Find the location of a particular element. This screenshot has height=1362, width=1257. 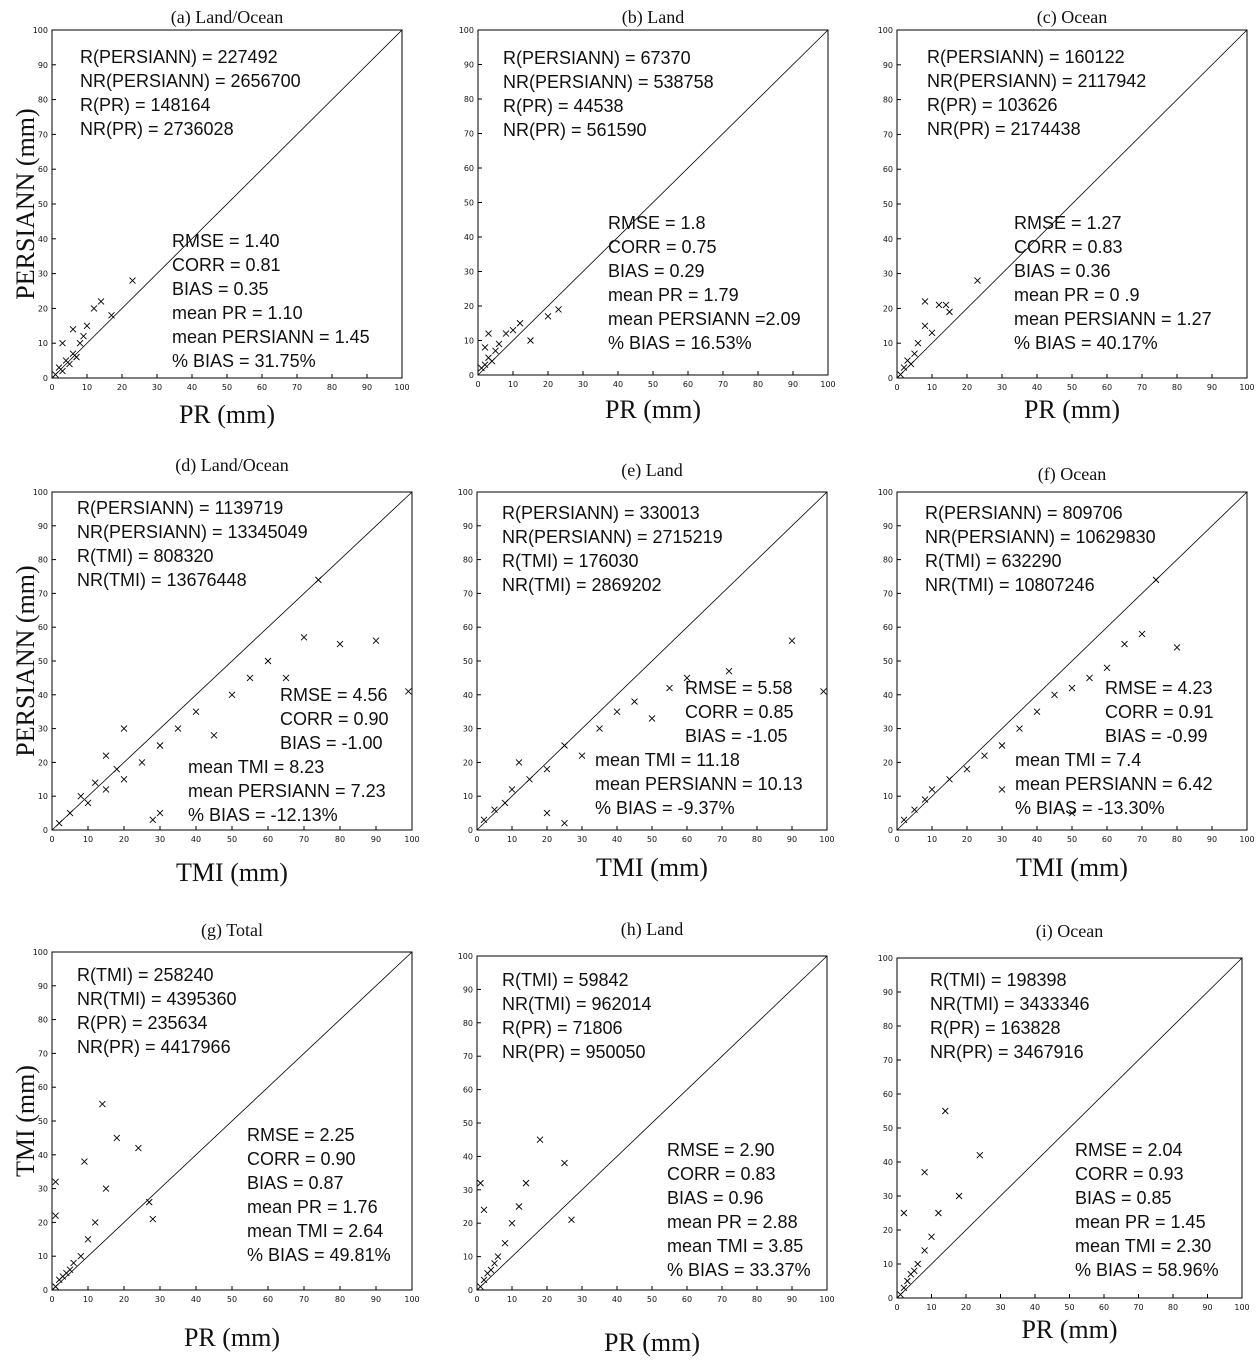

annotation: R(PR) = 44538 is located at coordinates (563, 106).